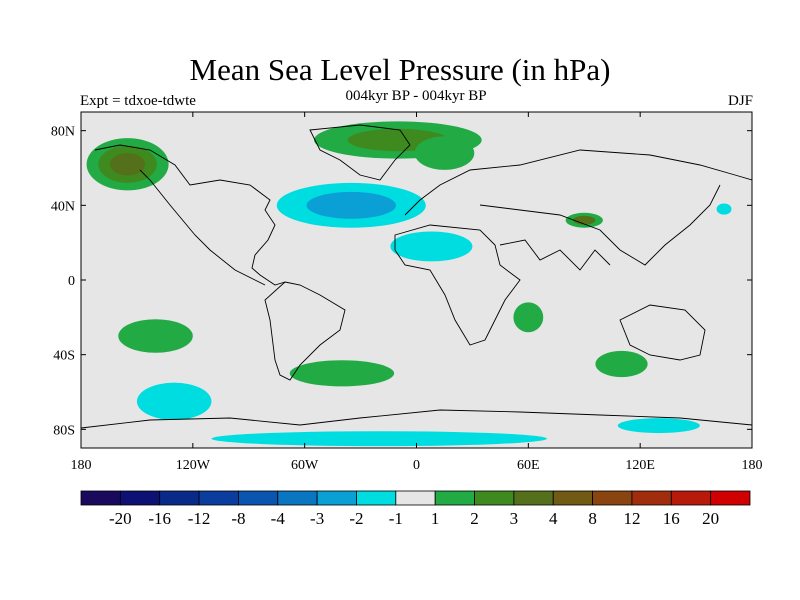 The width and height of the screenshot is (800, 600). What do you see at coordinates (578, 207) in the screenshot?
I see `coastline-eurasia` at bounding box center [578, 207].